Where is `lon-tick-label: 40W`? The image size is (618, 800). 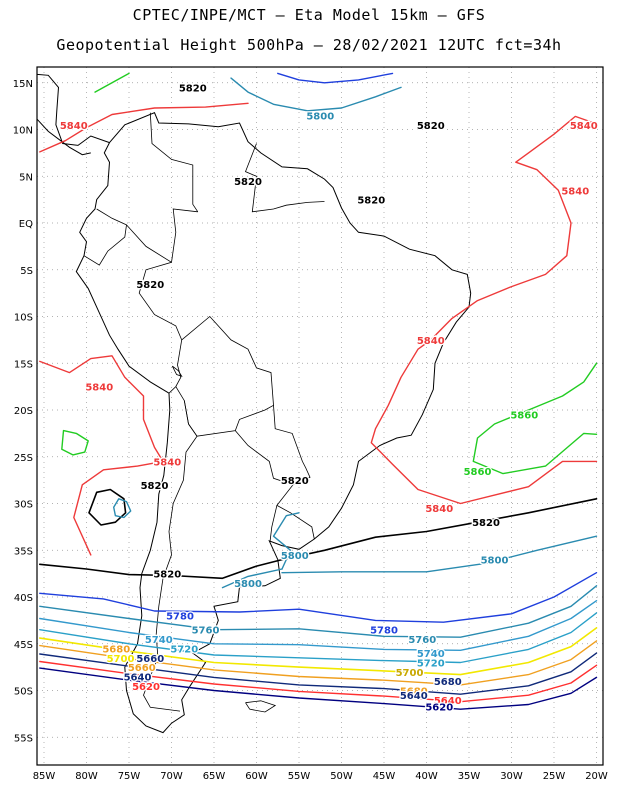
lon-tick-label: 40W is located at coordinates (426, 776).